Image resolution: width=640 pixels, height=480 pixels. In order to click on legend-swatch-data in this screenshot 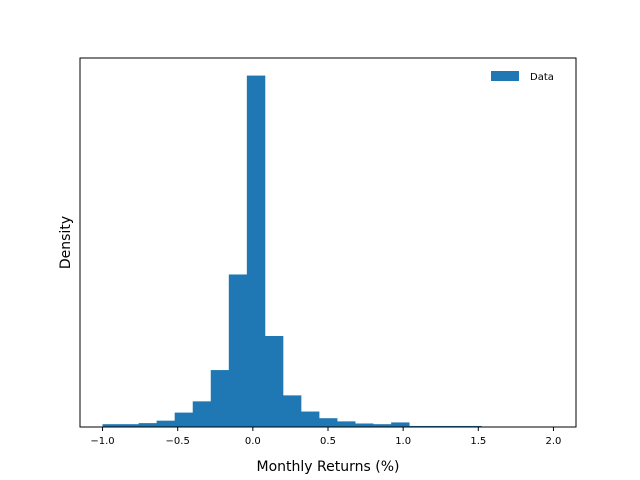, I will do `click(505, 76)`.